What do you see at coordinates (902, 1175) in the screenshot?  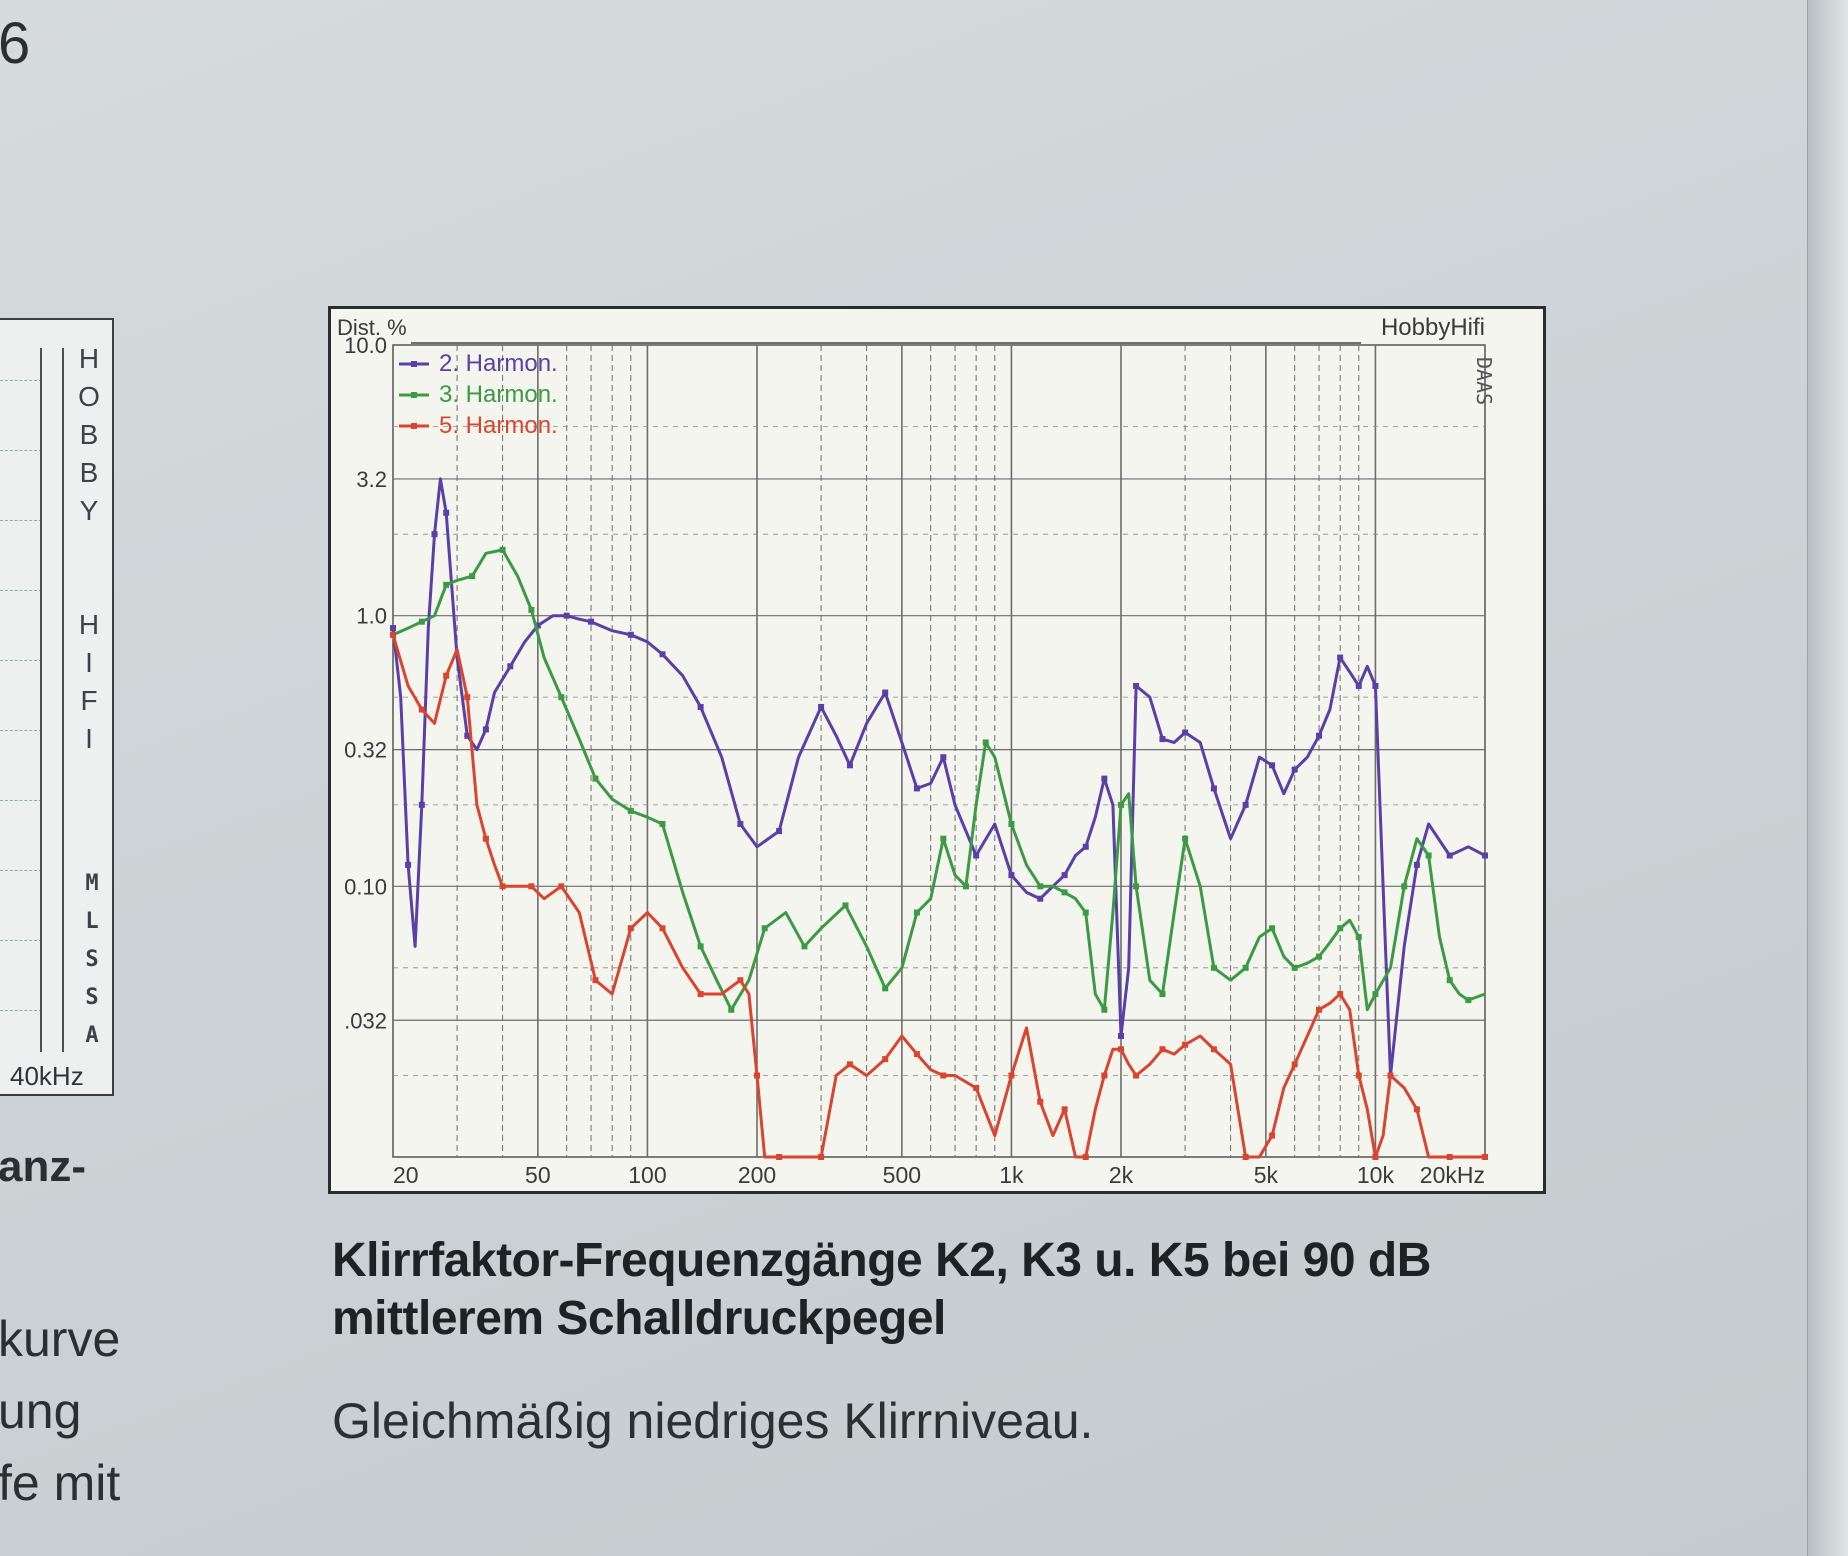 I see `x-tick-label: 500` at bounding box center [902, 1175].